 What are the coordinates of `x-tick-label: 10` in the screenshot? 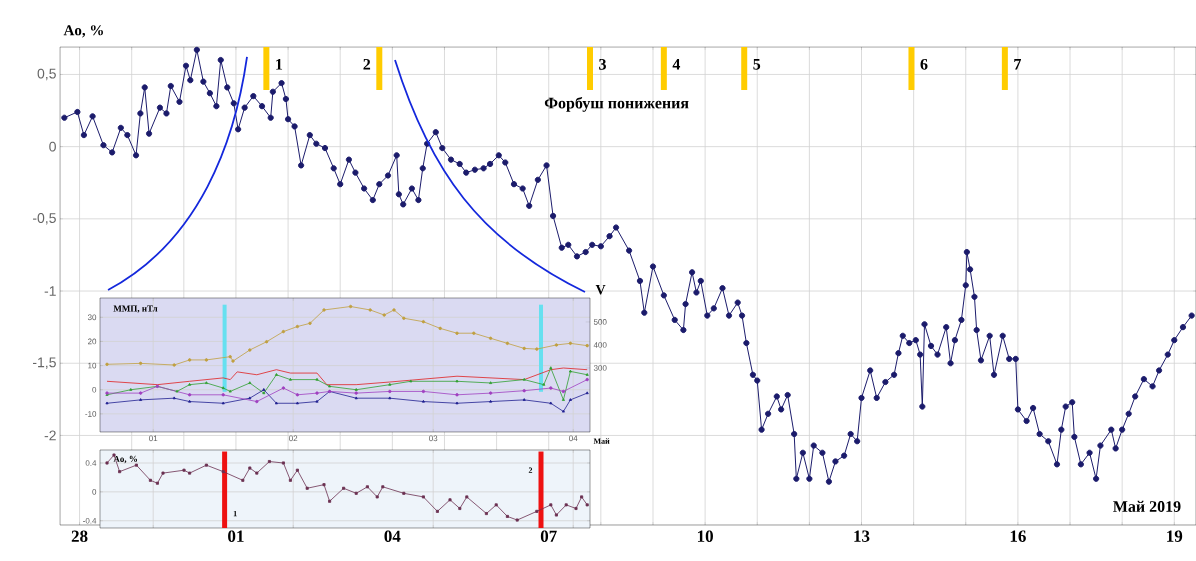 It's located at (705, 536).